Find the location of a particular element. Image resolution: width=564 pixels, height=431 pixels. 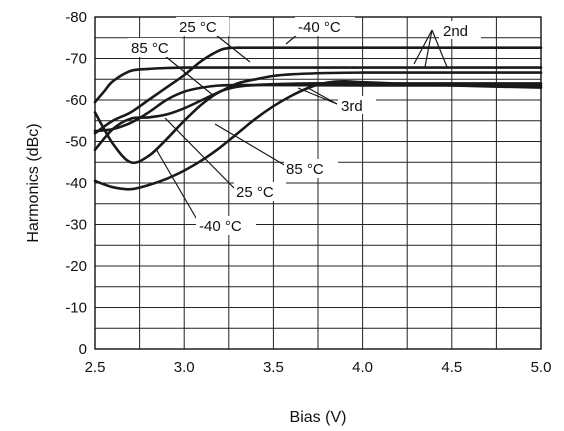

annotation-3rd: 3rd is located at coordinates (352, 106).